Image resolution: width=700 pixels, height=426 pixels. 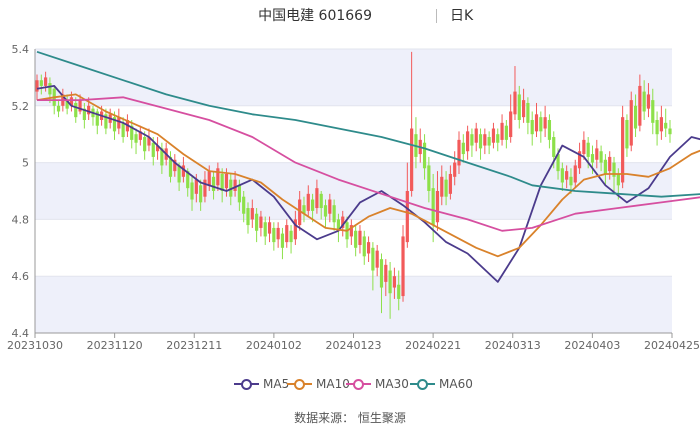 What do you see at coordinates (441, 384) in the screenshot?
I see `legend-item-ma60: MA60` at bounding box center [441, 384].